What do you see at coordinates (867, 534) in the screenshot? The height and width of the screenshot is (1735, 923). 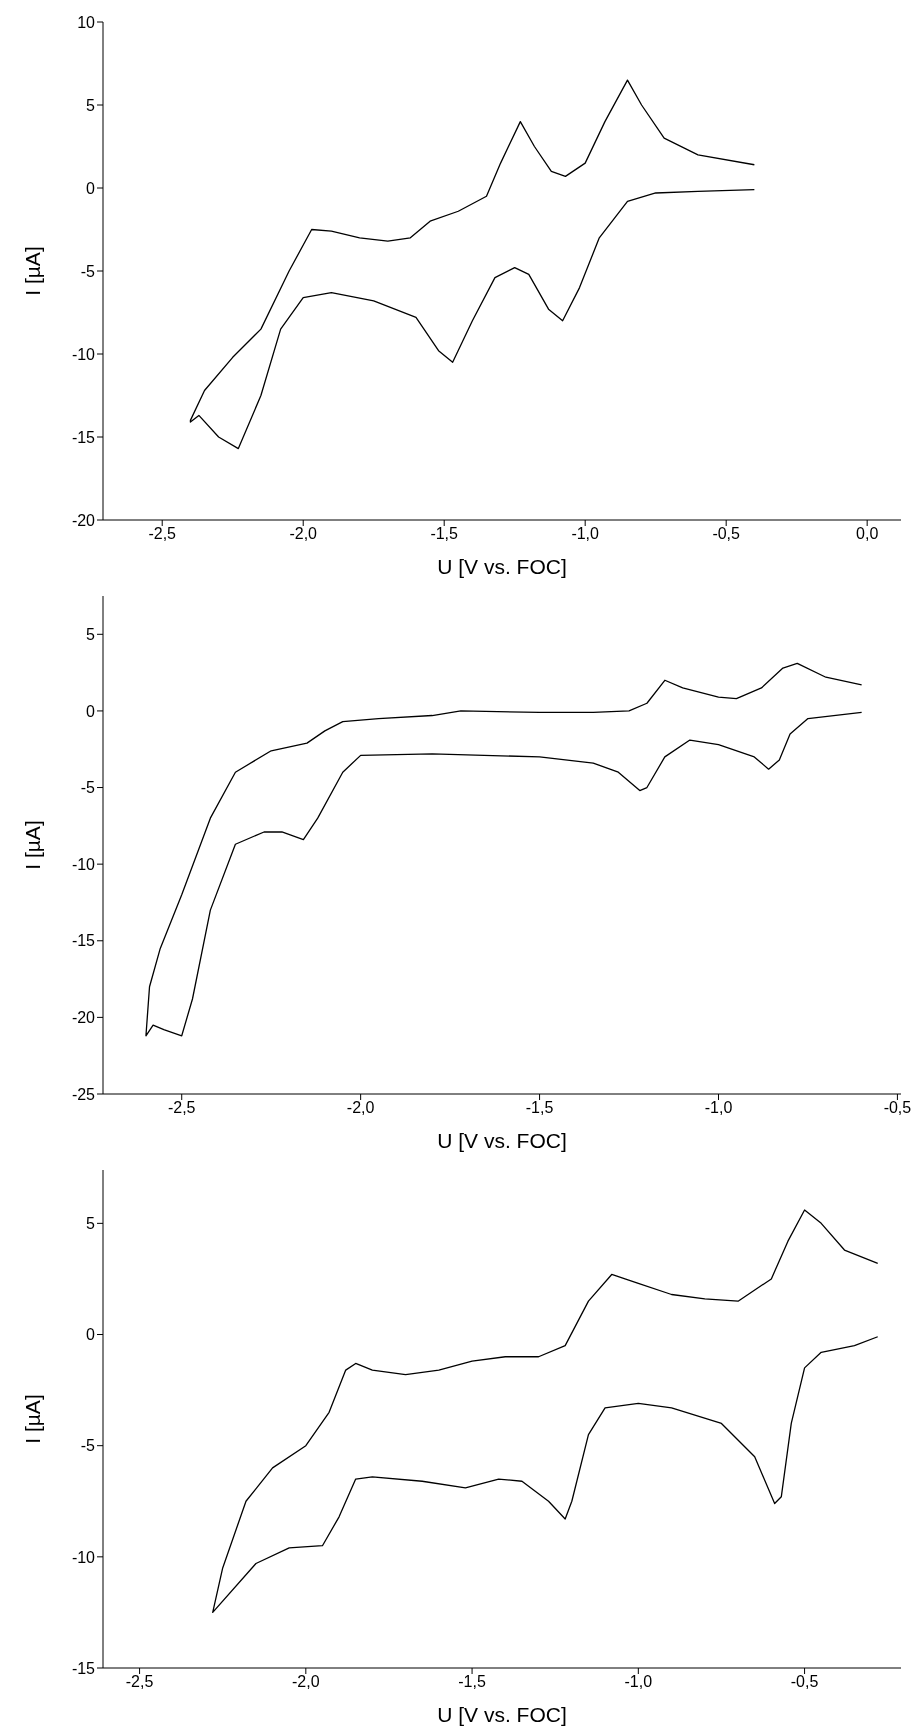 I see `x-tick-label: 0,0` at bounding box center [867, 534].